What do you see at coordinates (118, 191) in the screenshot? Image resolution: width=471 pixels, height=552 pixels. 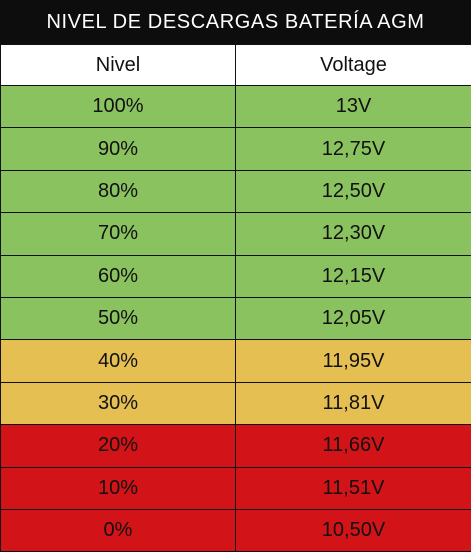 I see `level-cell: 80%` at bounding box center [118, 191].